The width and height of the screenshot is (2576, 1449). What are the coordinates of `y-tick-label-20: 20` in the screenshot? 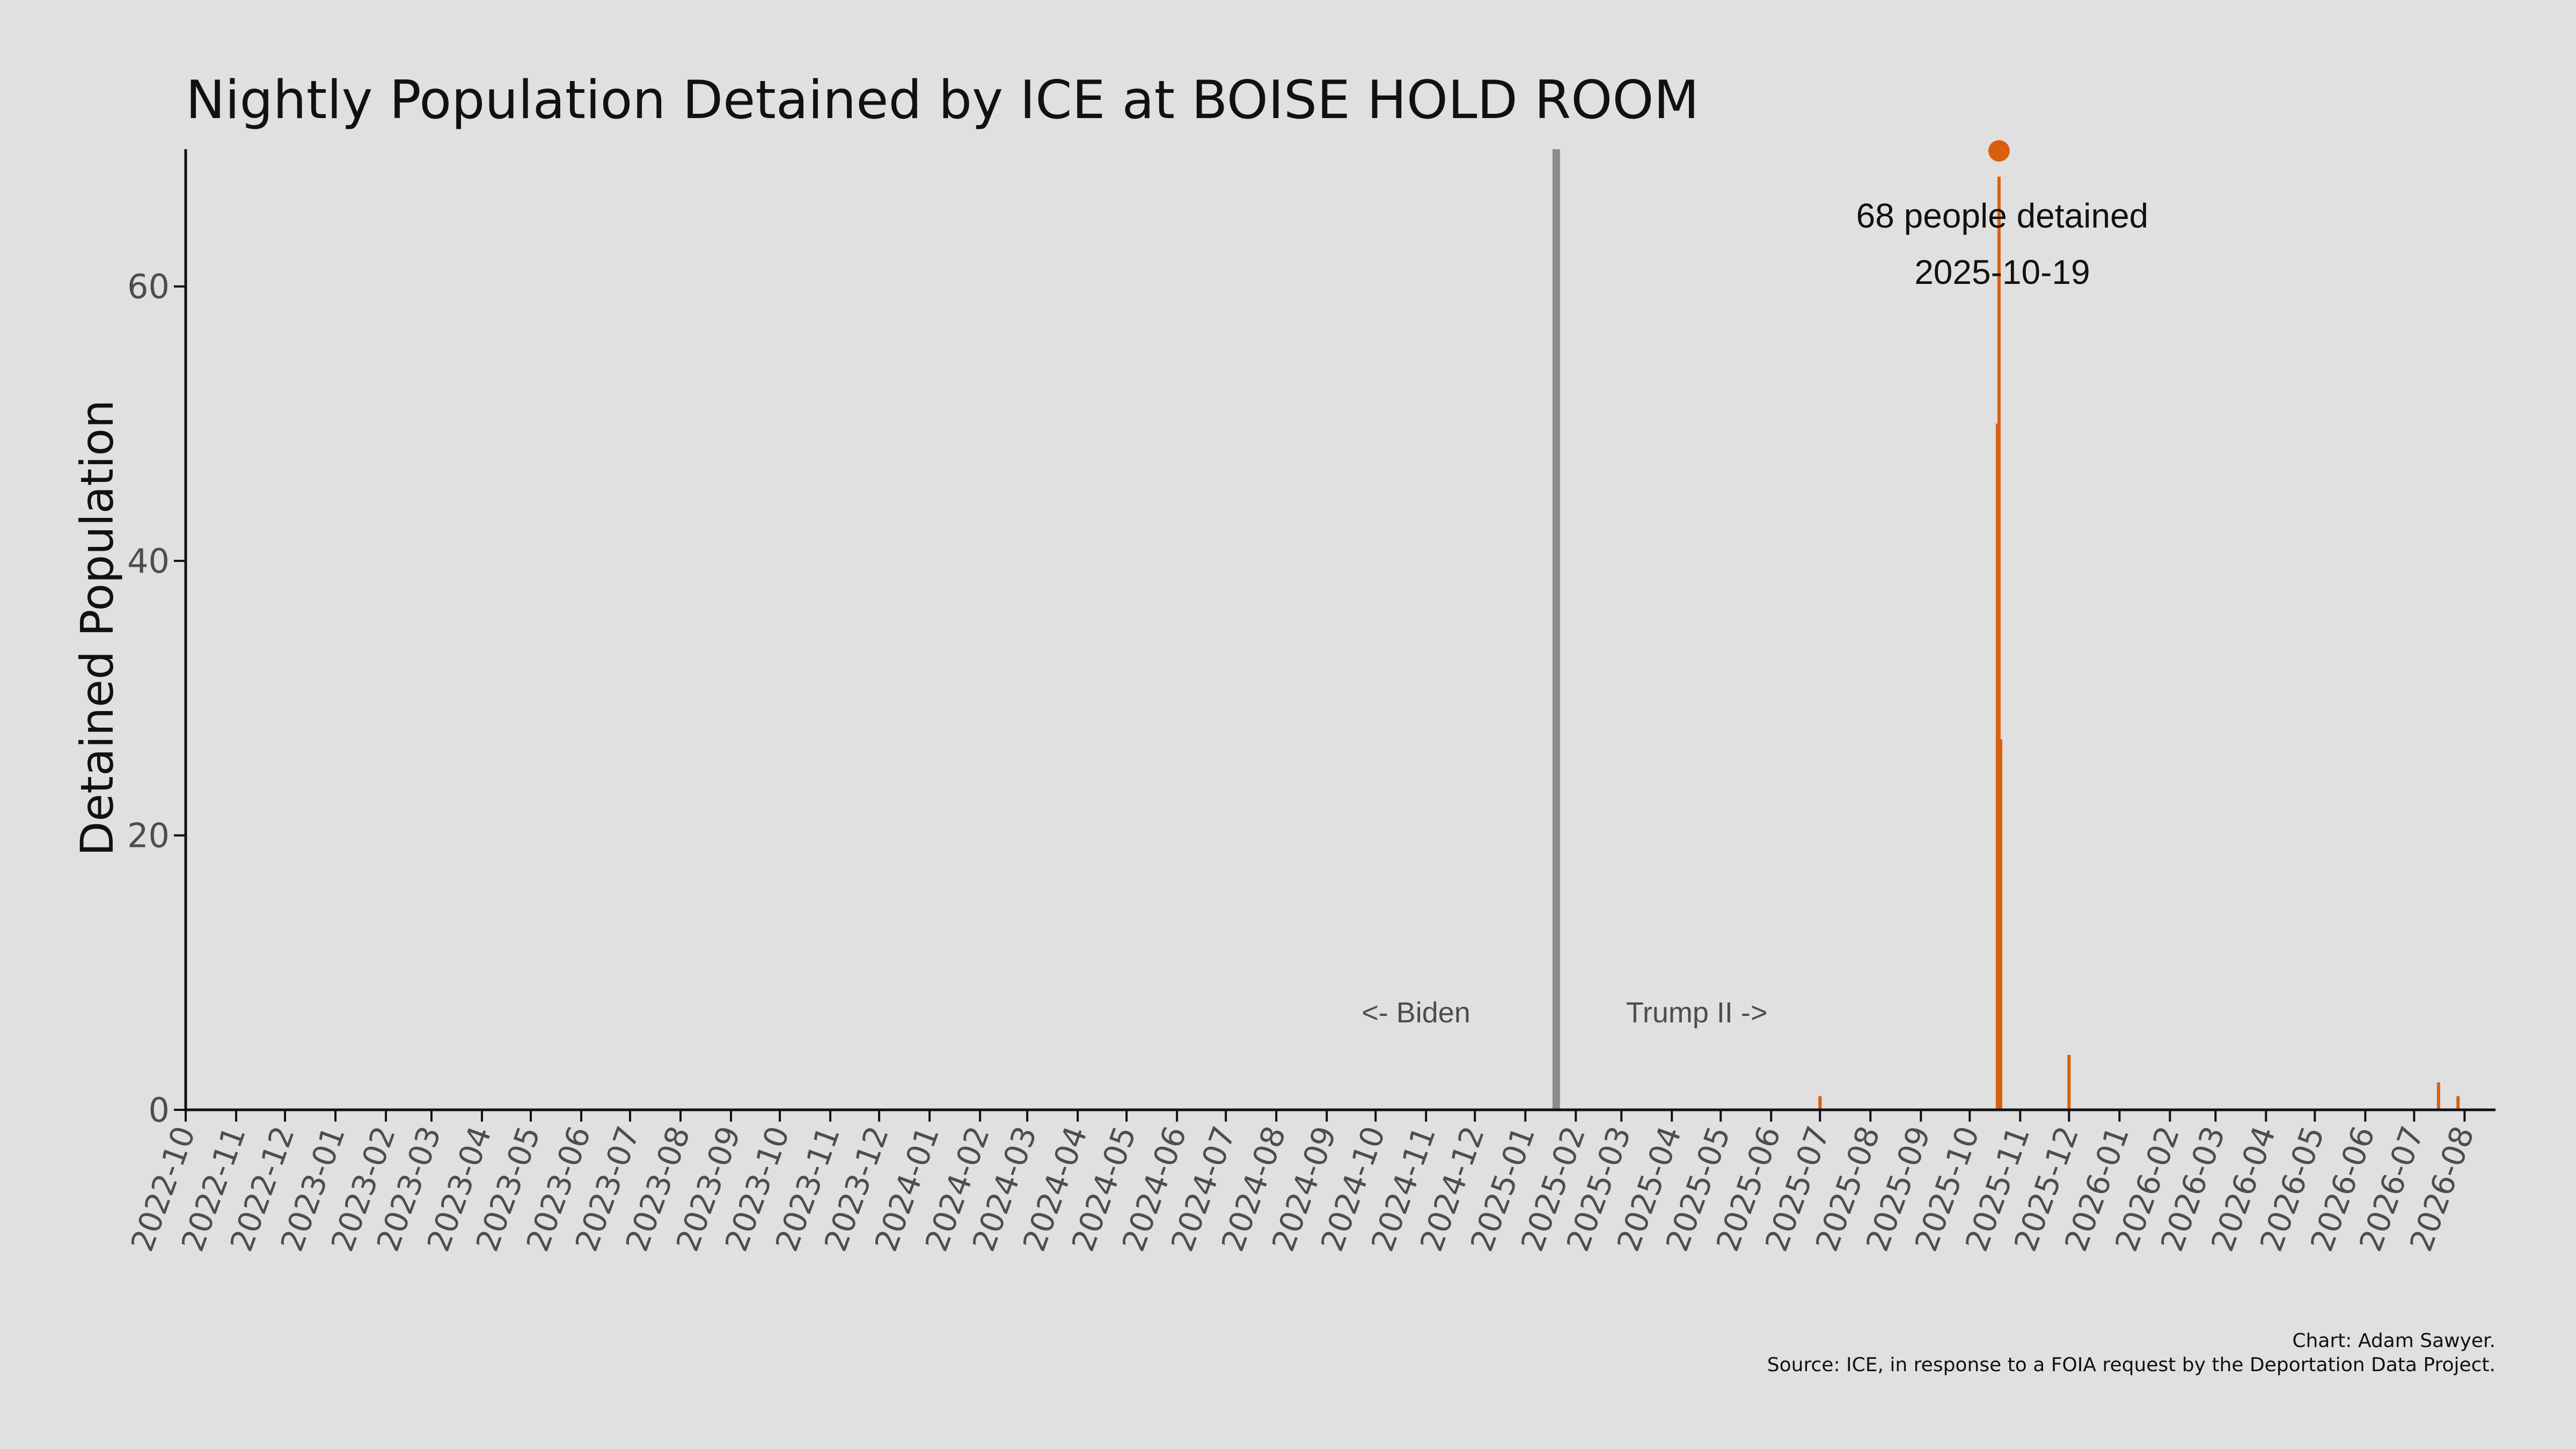 It's located at (148, 835).